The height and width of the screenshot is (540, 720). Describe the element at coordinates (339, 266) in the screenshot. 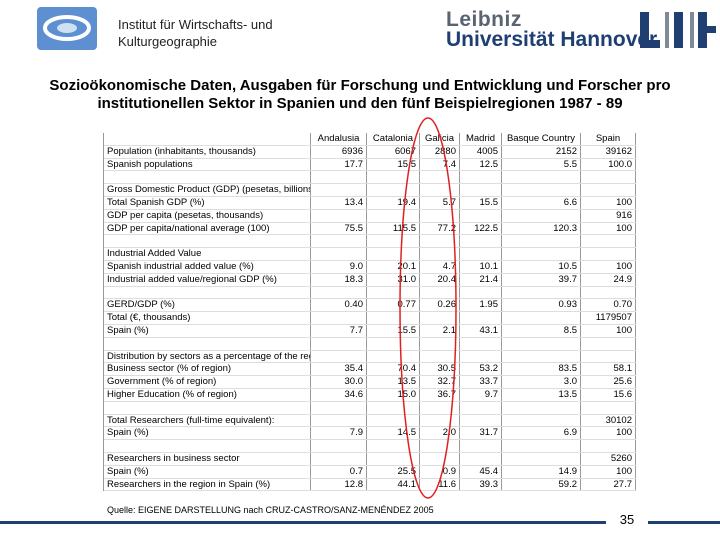

I see `table-cell: 9.0` at that location.